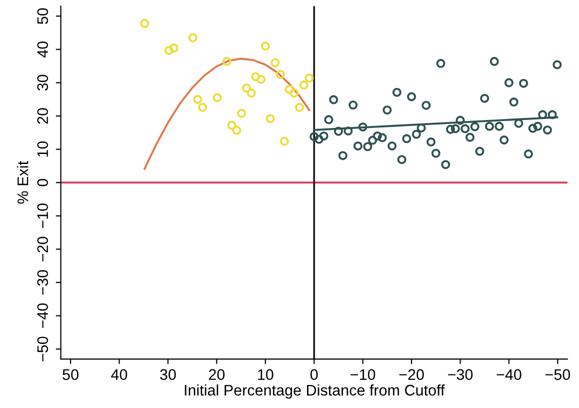  Describe the element at coordinates (42, 16) in the screenshot. I see `y-tick-label: 50` at that location.